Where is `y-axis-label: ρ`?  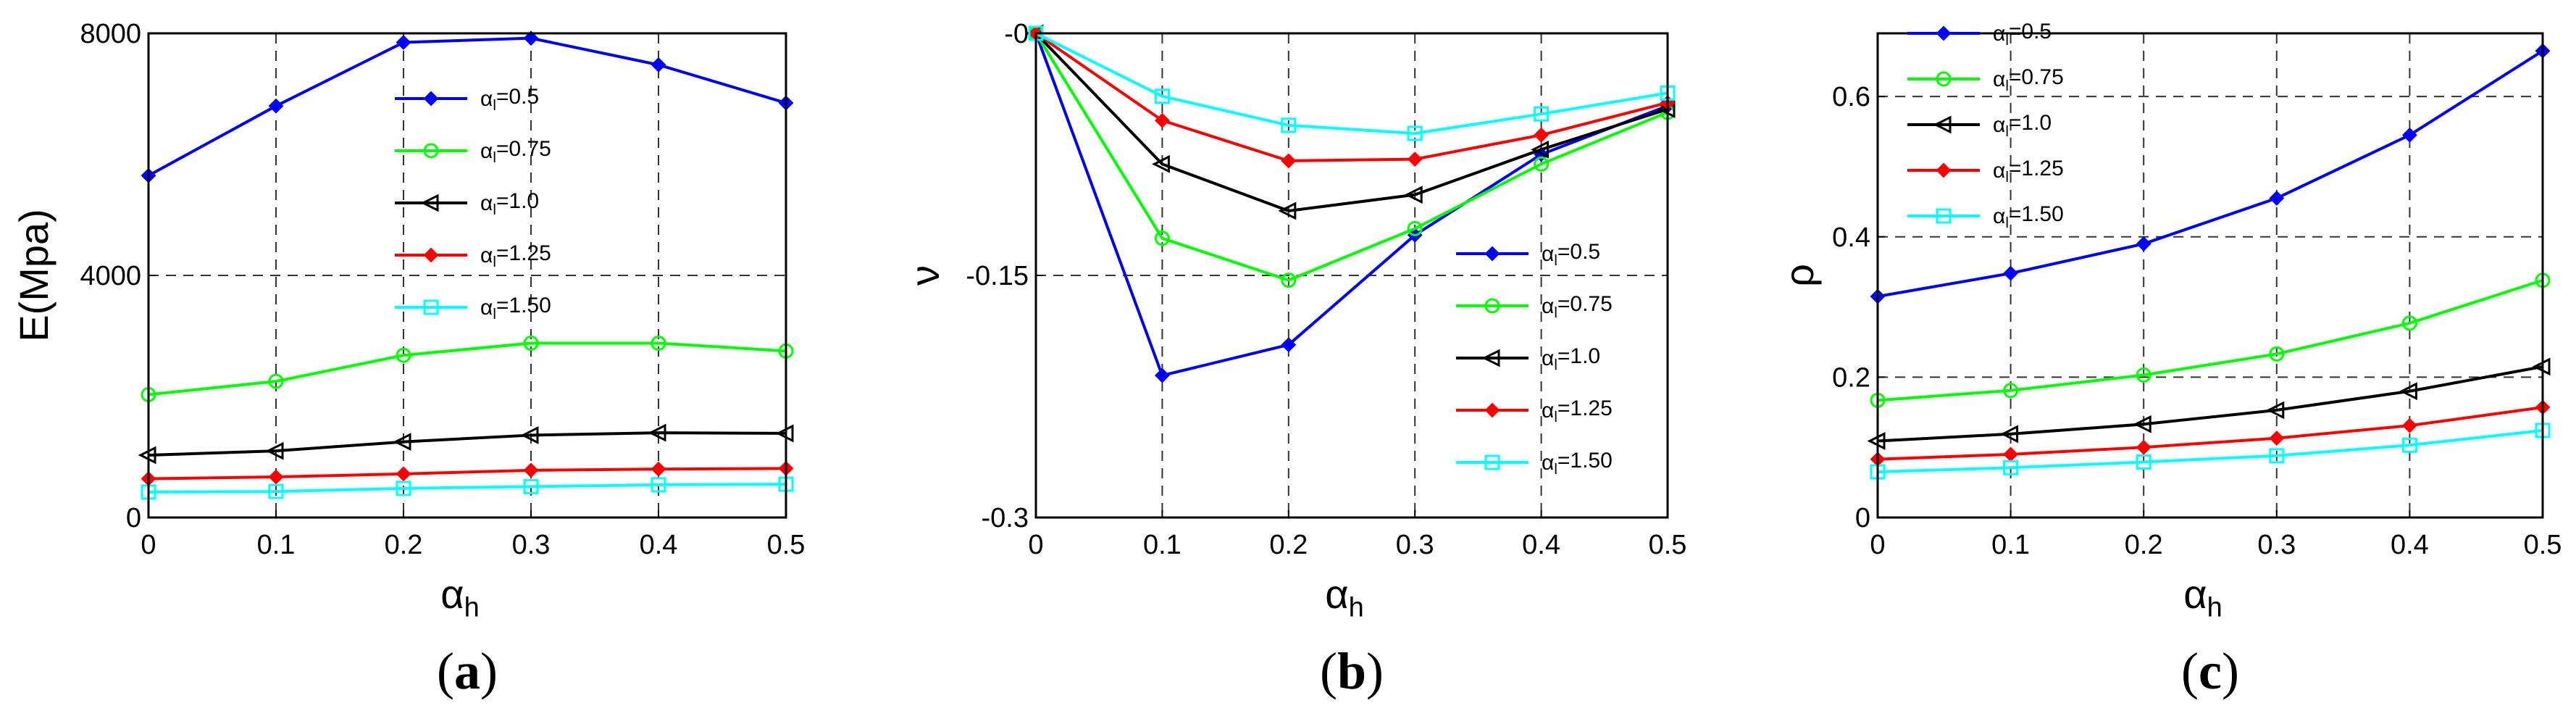 y-axis-label: ρ is located at coordinates (1799, 275).